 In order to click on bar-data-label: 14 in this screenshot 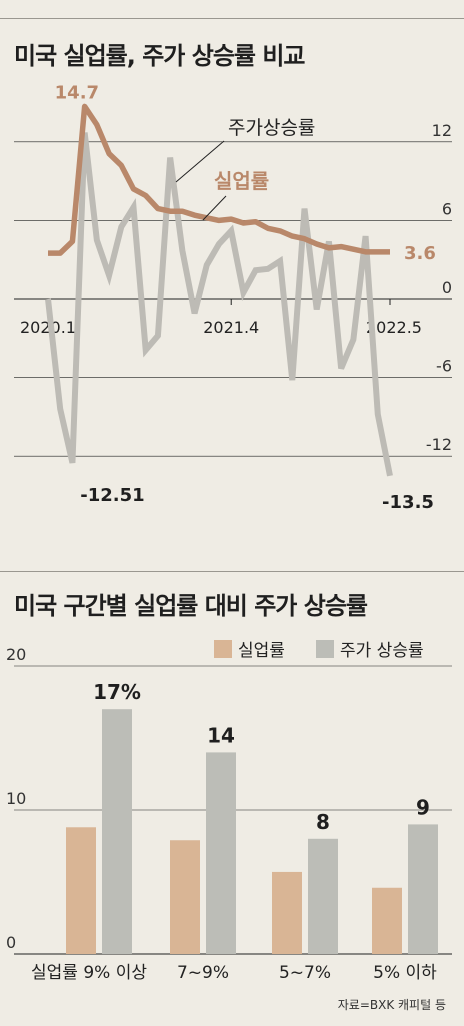, I will do `click(221, 735)`.